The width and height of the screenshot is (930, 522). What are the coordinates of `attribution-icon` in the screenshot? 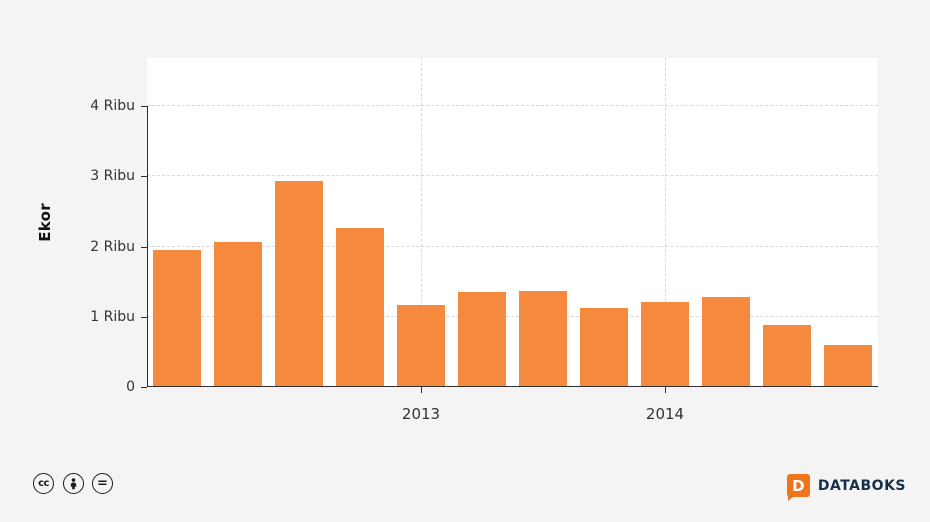 It's located at (73, 483).